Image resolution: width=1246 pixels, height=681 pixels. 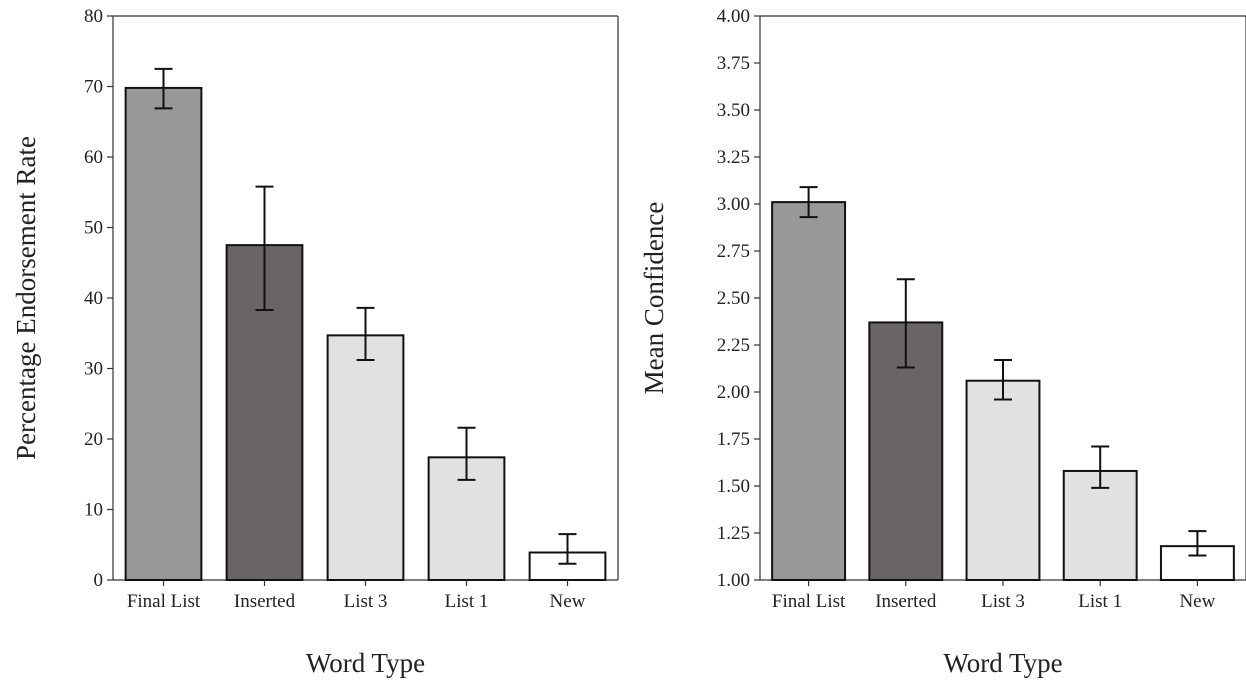 I want to click on y-tick-label: 1.25, so click(x=733, y=533).